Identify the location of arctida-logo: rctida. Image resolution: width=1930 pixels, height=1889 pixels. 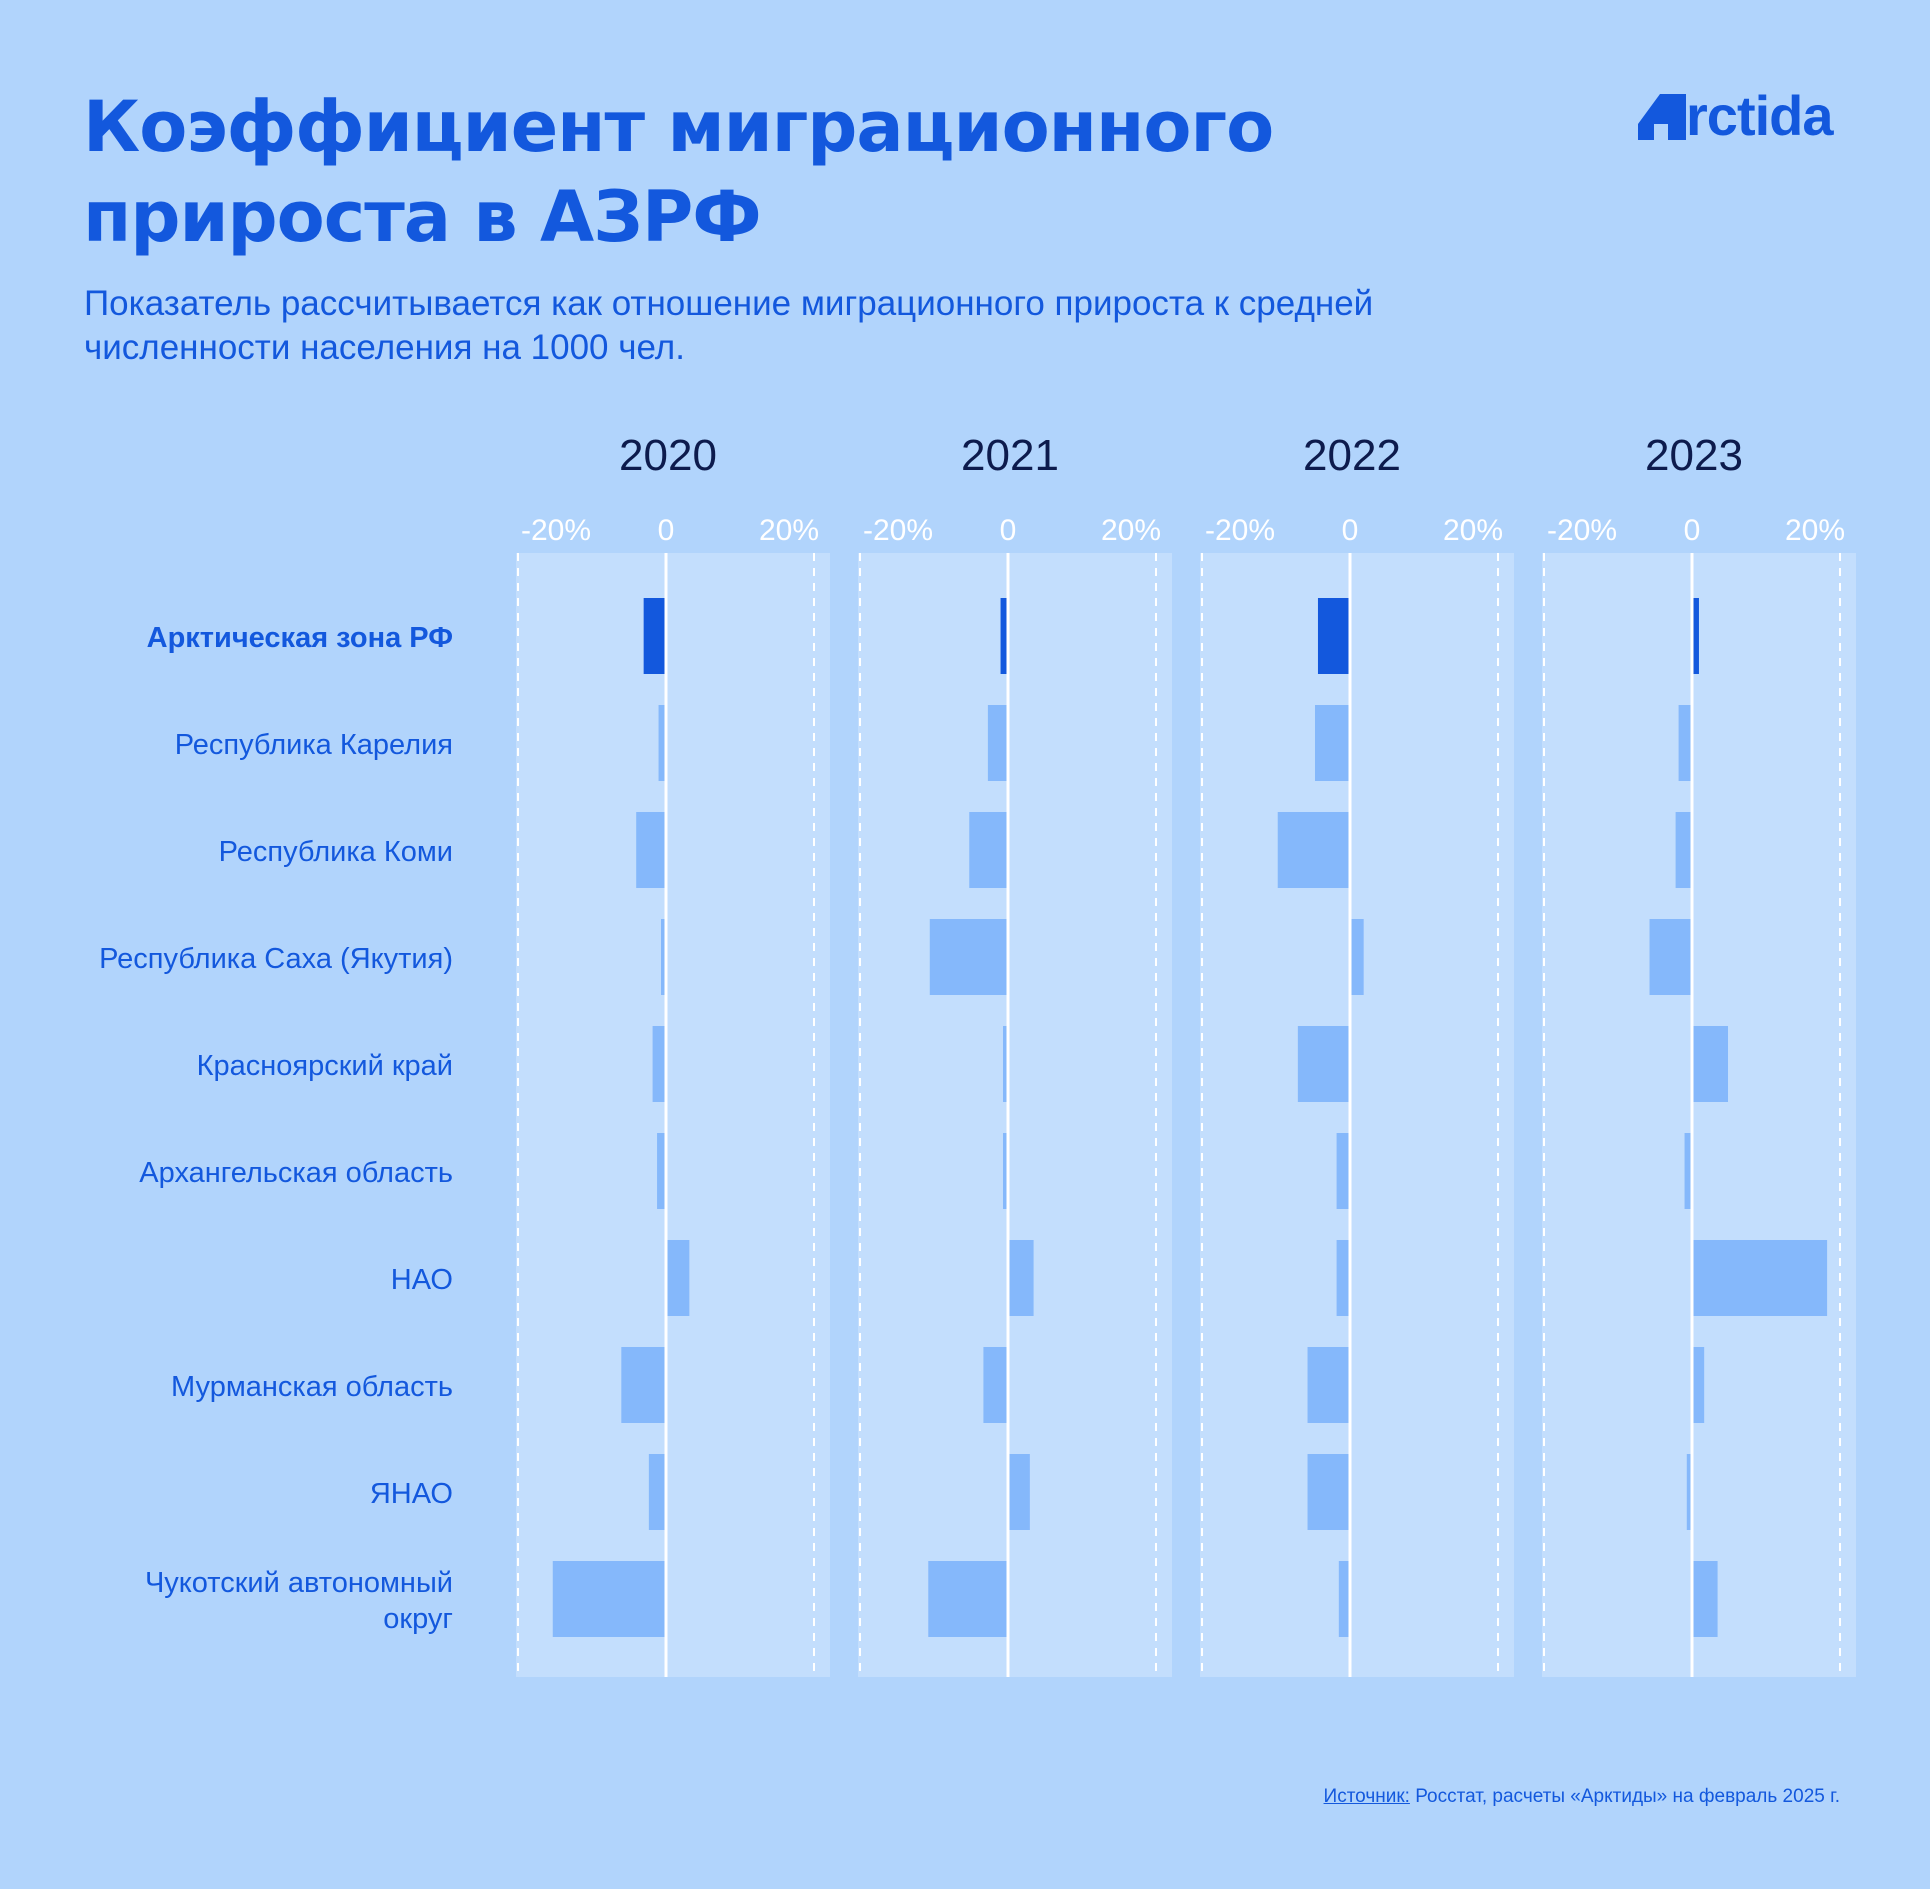
(1749, 116).